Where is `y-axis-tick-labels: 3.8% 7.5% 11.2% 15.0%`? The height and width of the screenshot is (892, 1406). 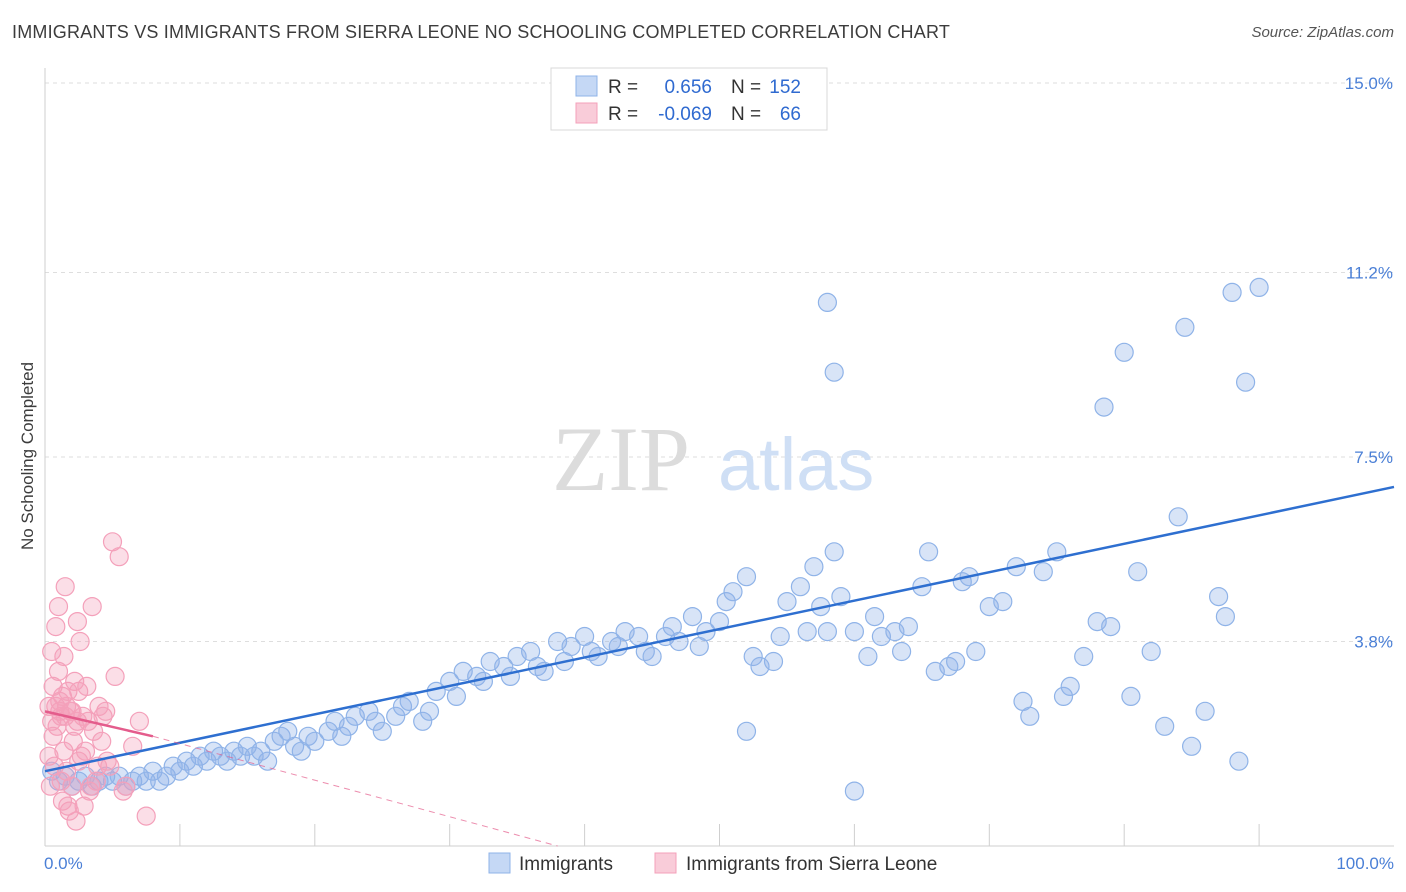
y-axis-tick-labels: 3.8% 7.5% 11.2% 15.0% is located at coordinates (1369, 363).